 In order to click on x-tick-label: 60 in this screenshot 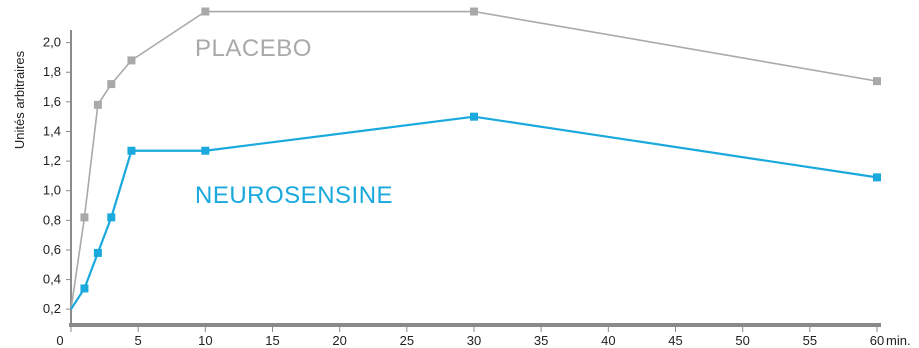, I will do `click(877, 340)`.